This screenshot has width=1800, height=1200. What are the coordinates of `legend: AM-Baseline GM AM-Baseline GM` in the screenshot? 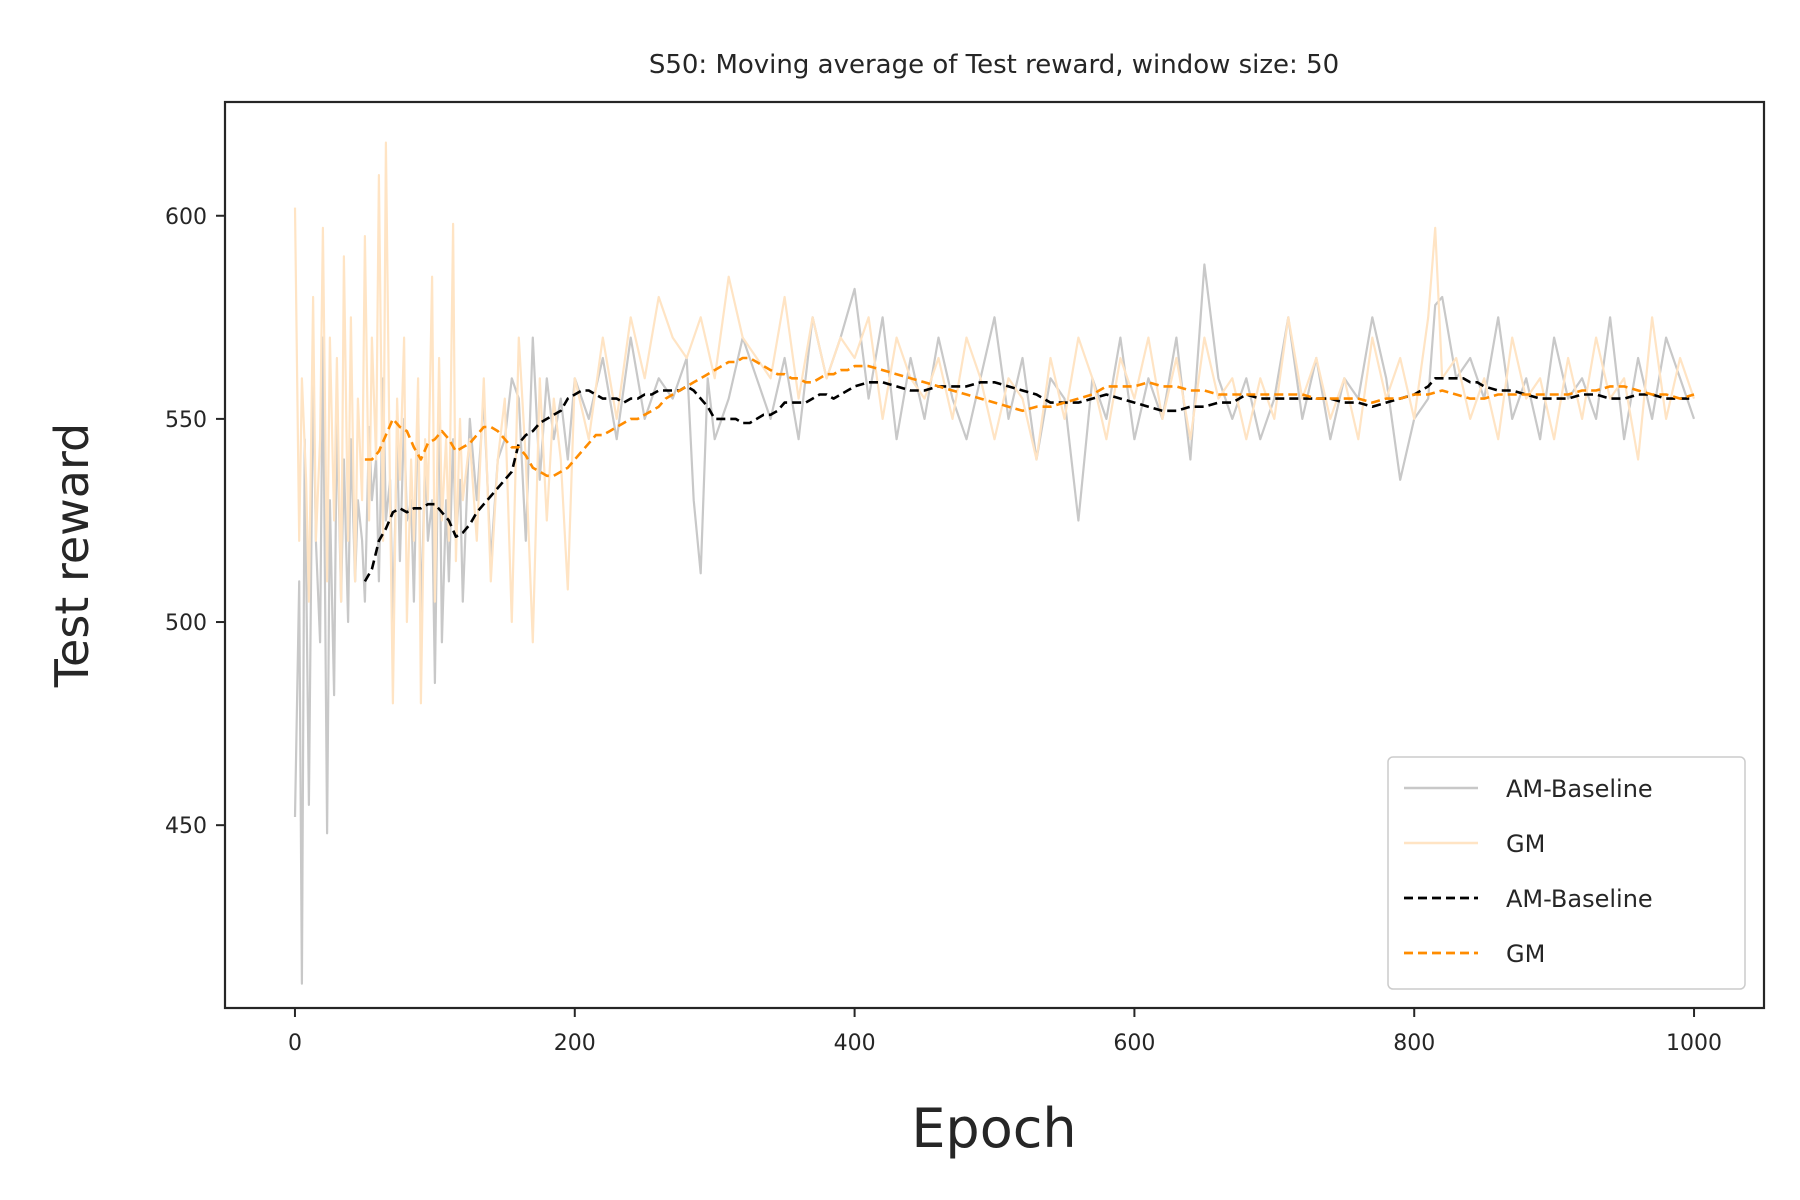 It's located at (1566, 873).